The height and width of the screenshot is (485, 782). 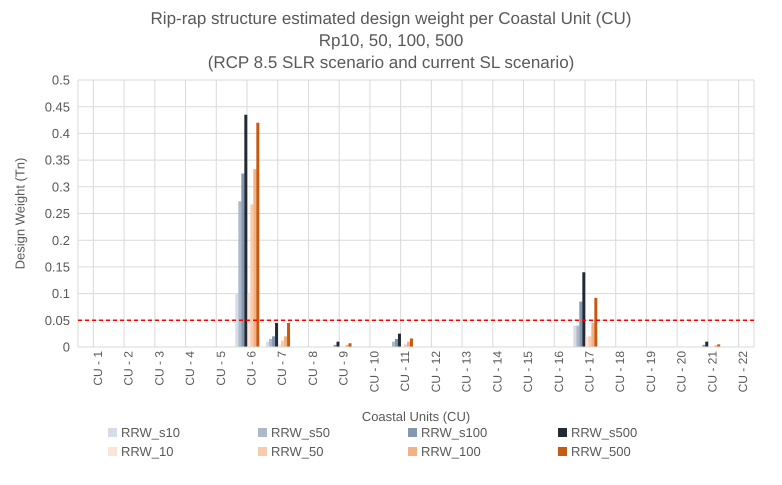 I want to click on x-tick-label: CU - 4, so click(x=190, y=368).